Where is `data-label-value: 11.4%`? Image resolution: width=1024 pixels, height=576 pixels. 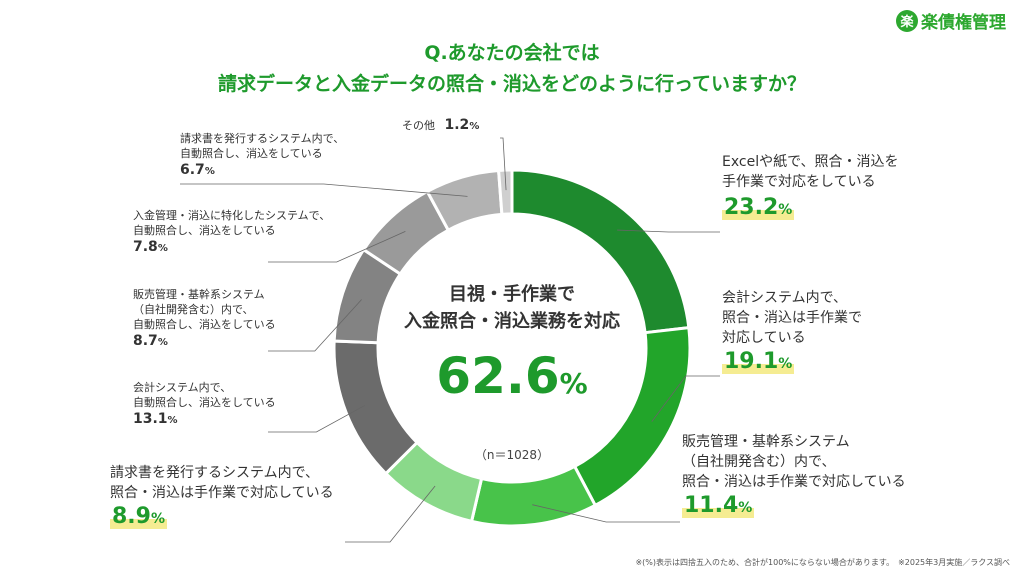 data-label-value: 11.4% is located at coordinates (718, 505).